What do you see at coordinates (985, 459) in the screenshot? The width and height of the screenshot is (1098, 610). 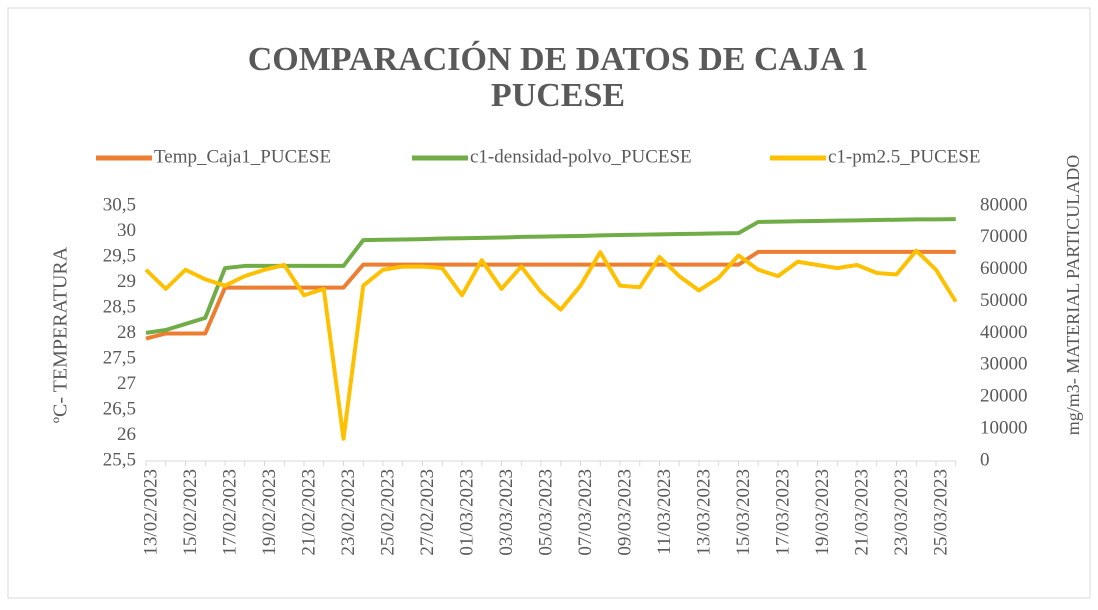 I see `y2-tick-label: 0` at bounding box center [985, 459].